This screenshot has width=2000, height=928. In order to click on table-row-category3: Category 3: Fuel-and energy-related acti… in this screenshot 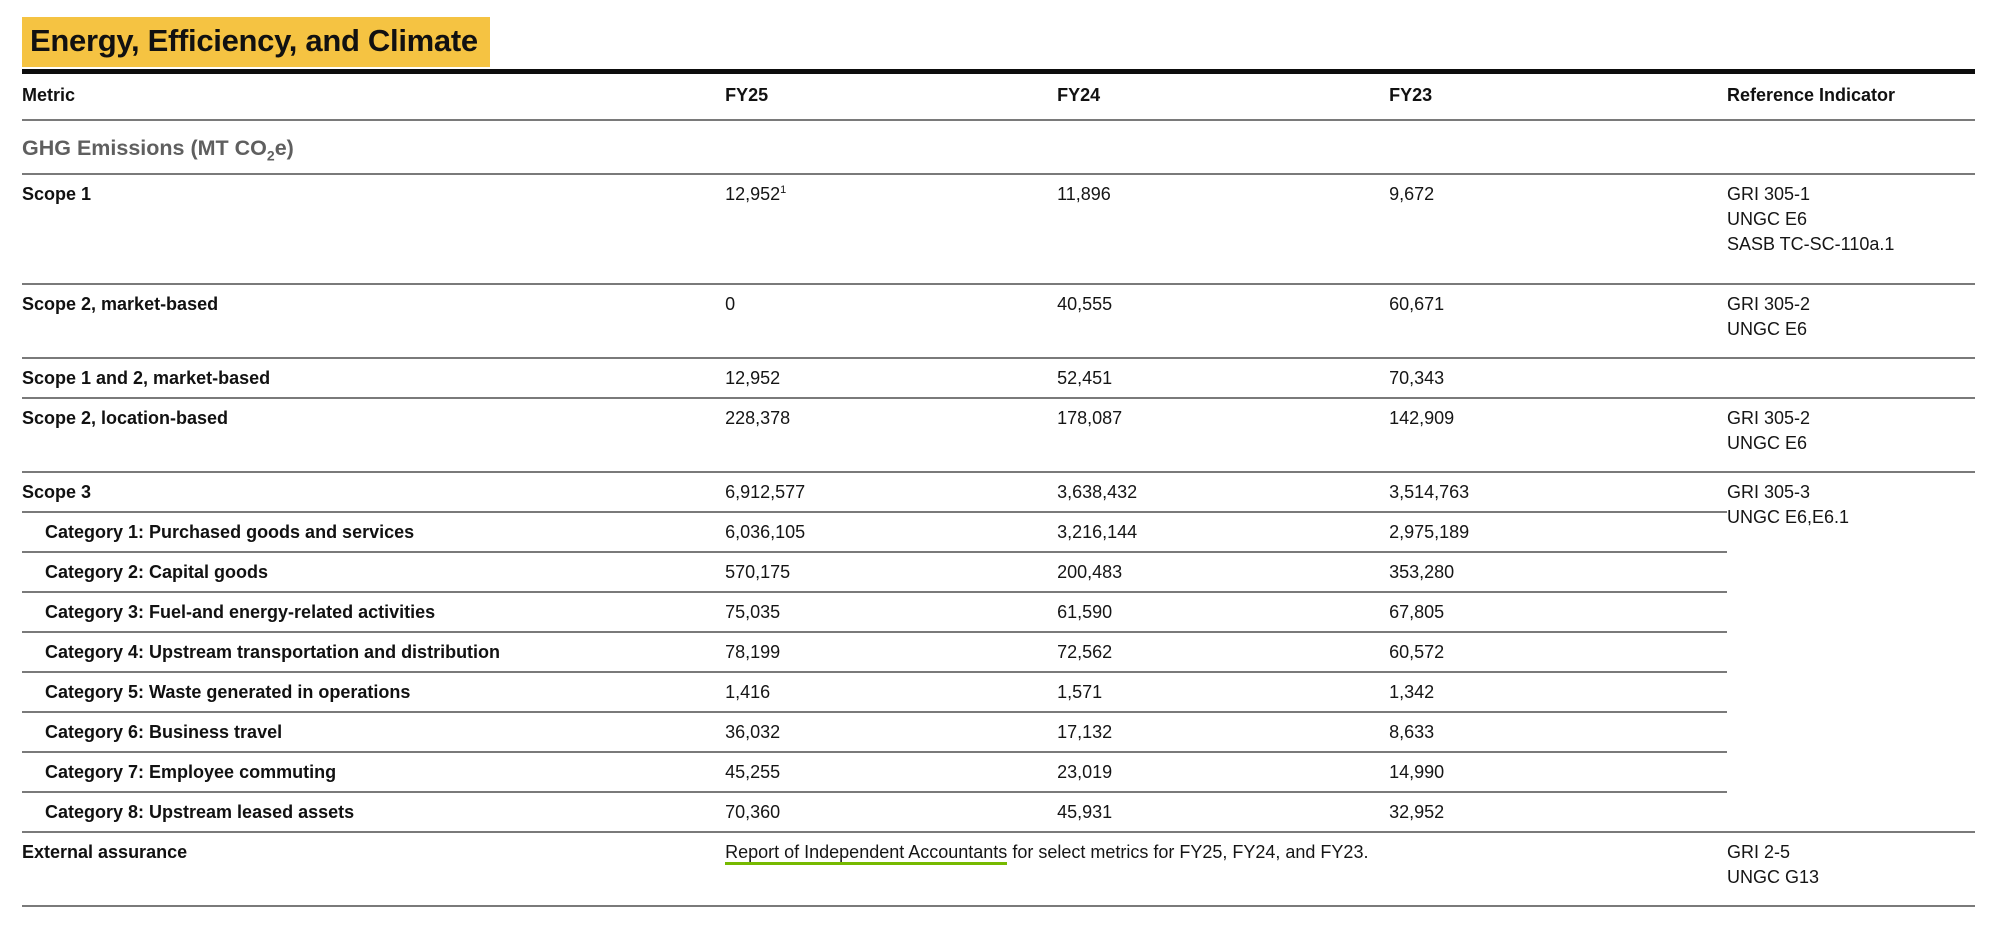, I will do `click(998, 612)`.